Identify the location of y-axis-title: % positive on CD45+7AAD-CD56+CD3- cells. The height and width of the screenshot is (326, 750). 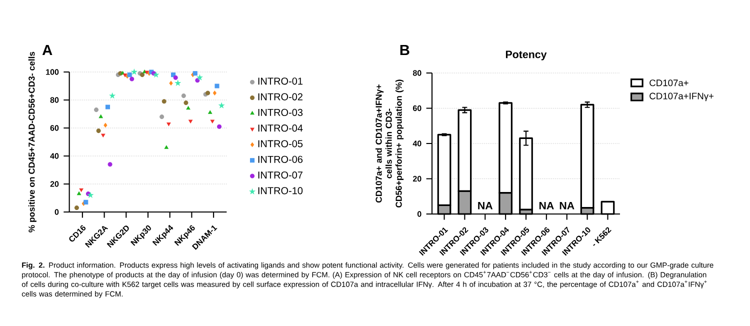
(32, 142).